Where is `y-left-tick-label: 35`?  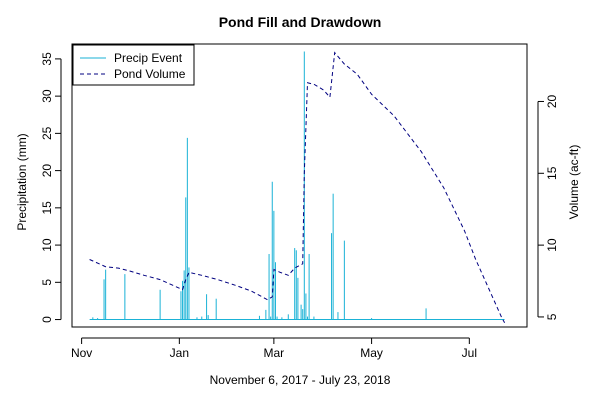 y-left-tick-label: 35 is located at coordinates (47, 59).